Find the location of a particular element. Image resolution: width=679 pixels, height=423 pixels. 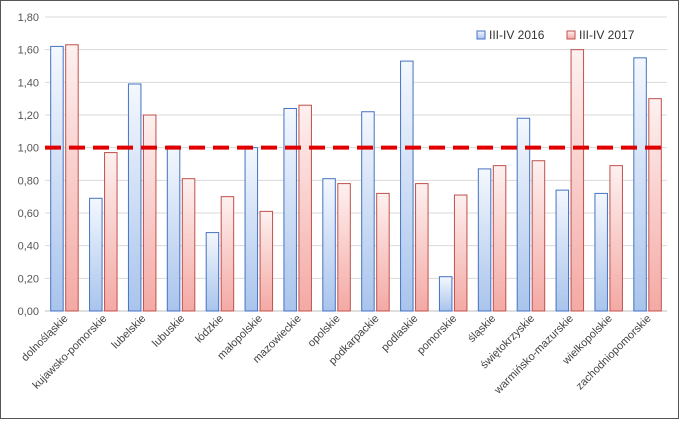

y-tick-label: 0,40 is located at coordinates (28, 247).